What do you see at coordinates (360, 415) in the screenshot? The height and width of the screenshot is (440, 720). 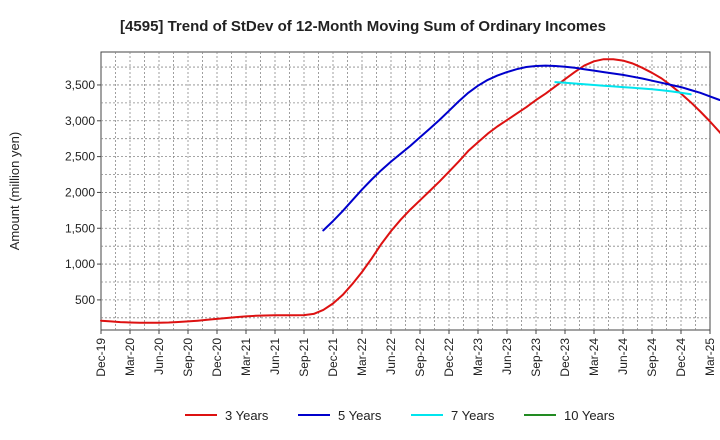 I see `legend-label-5-years: 5 Years` at bounding box center [360, 415].